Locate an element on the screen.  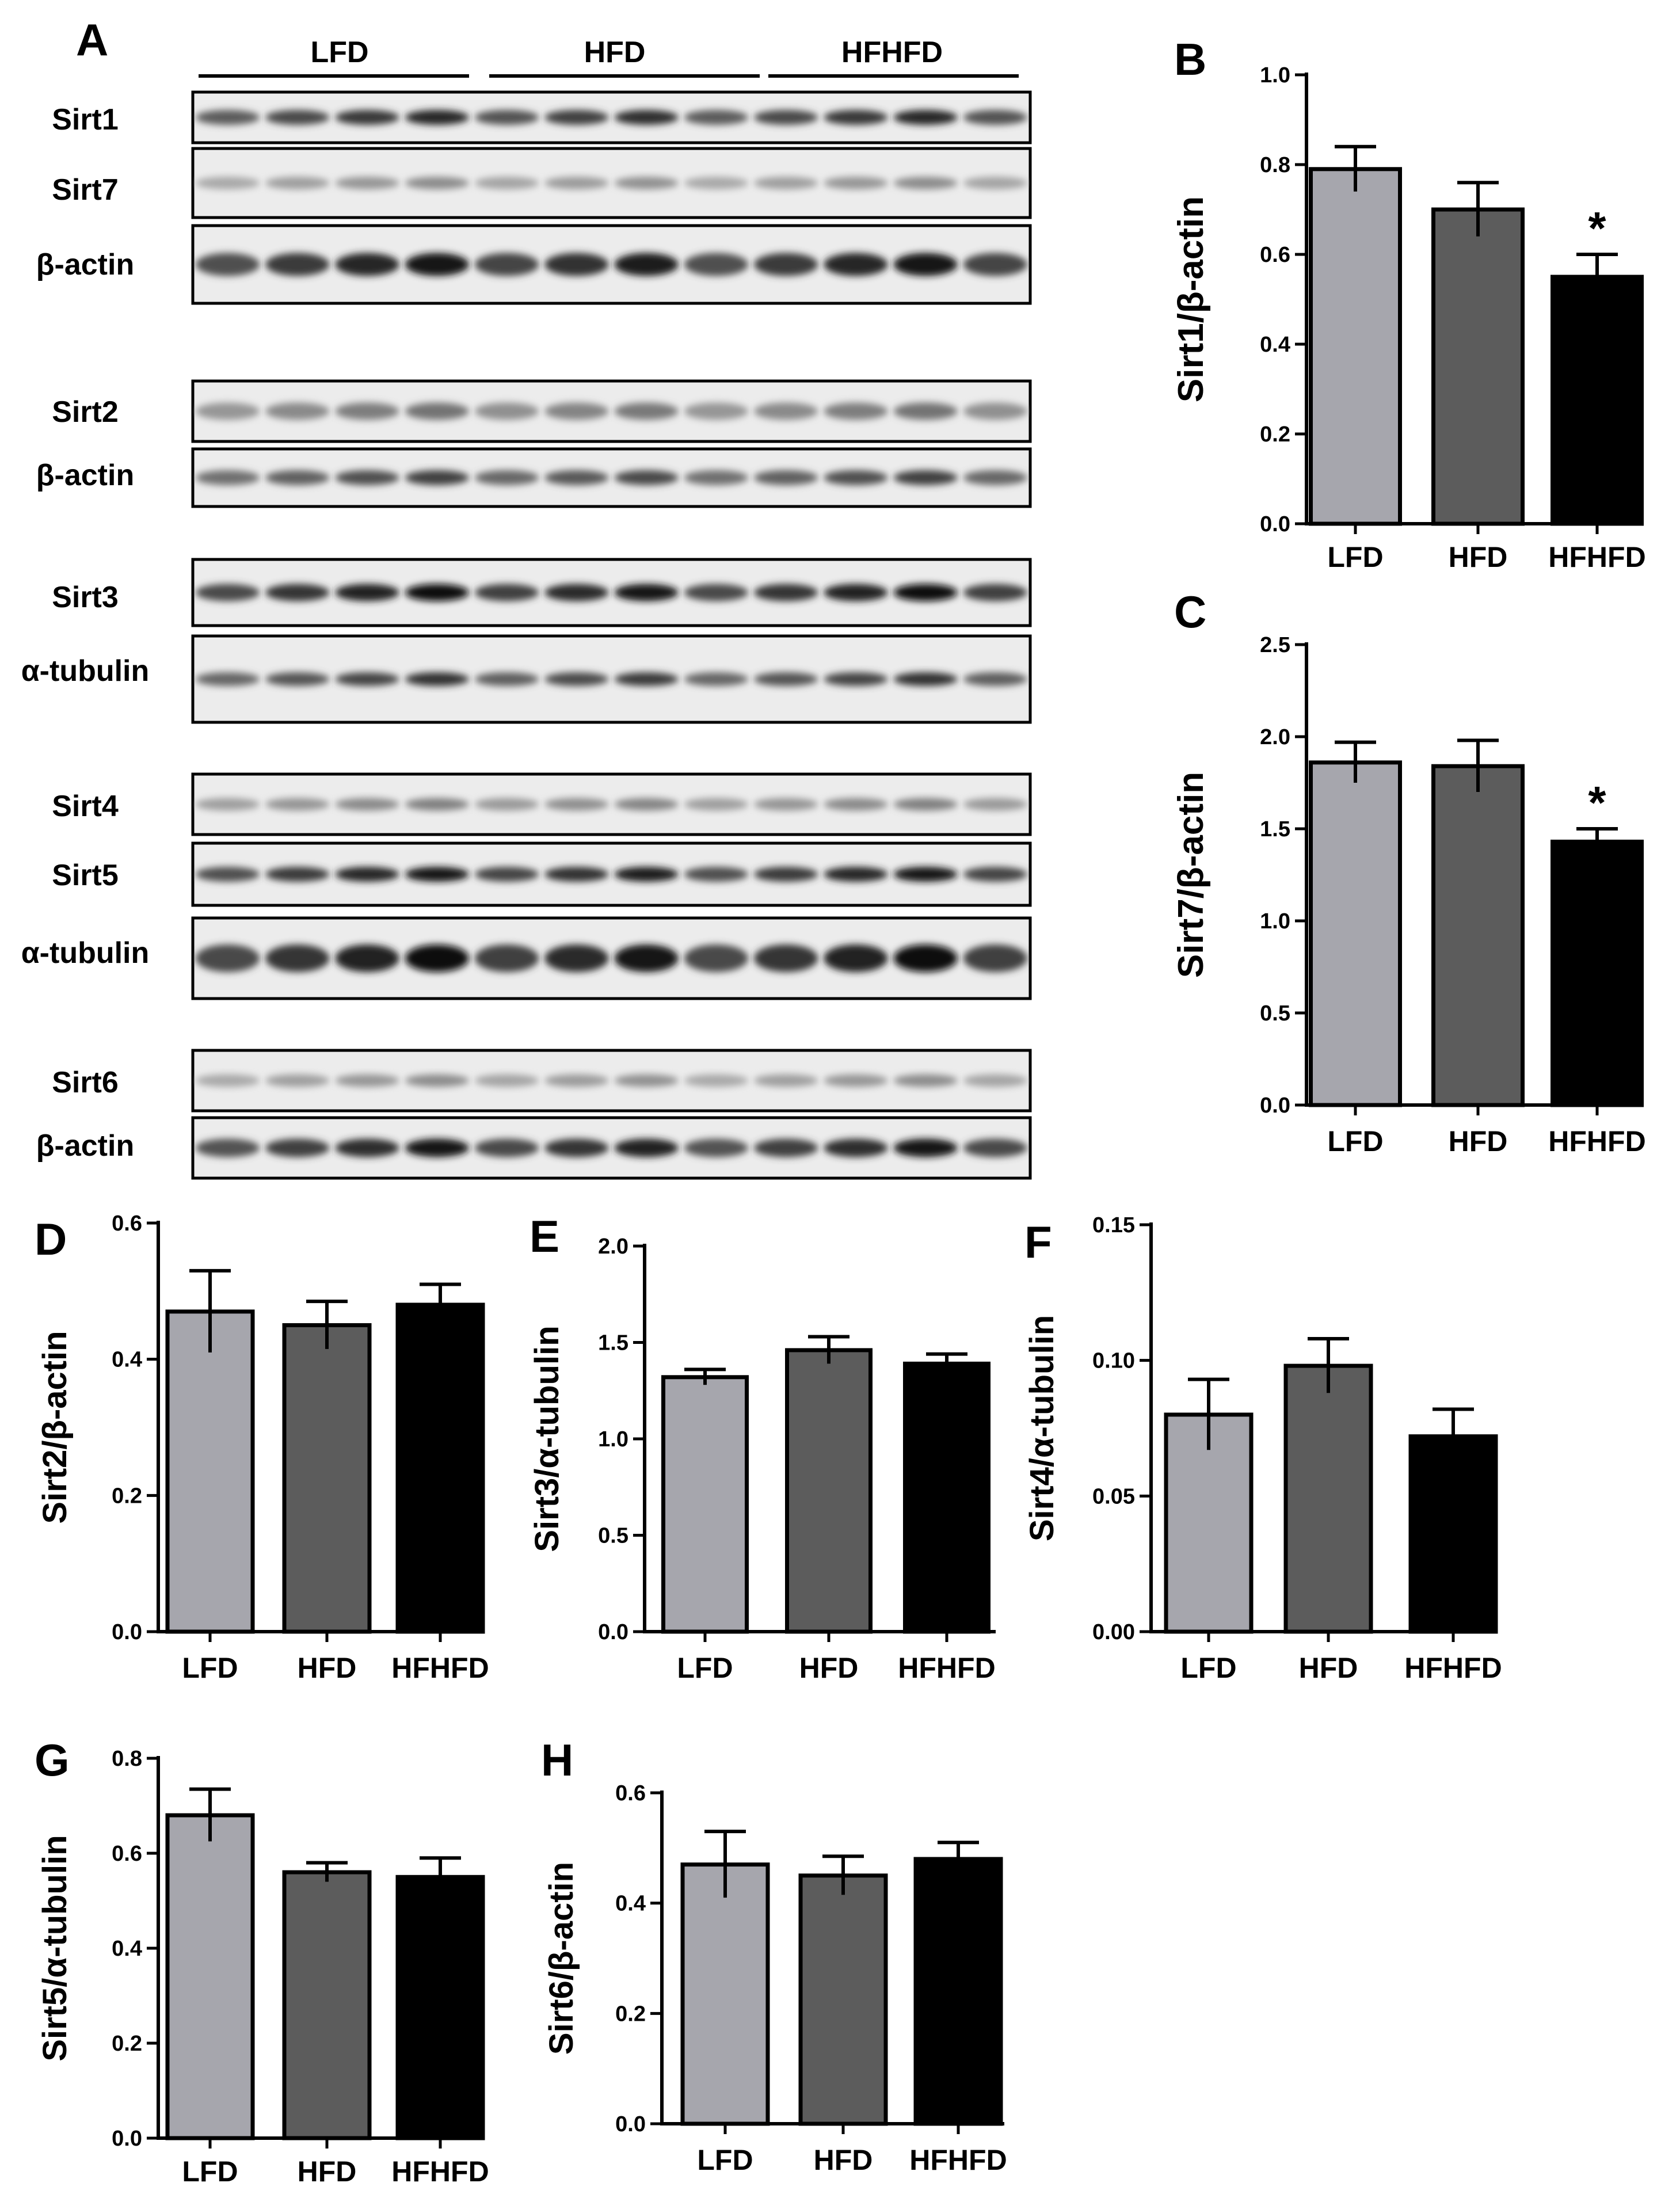
y-tick-label: 1.0 is located at coordinates (1275, 75).